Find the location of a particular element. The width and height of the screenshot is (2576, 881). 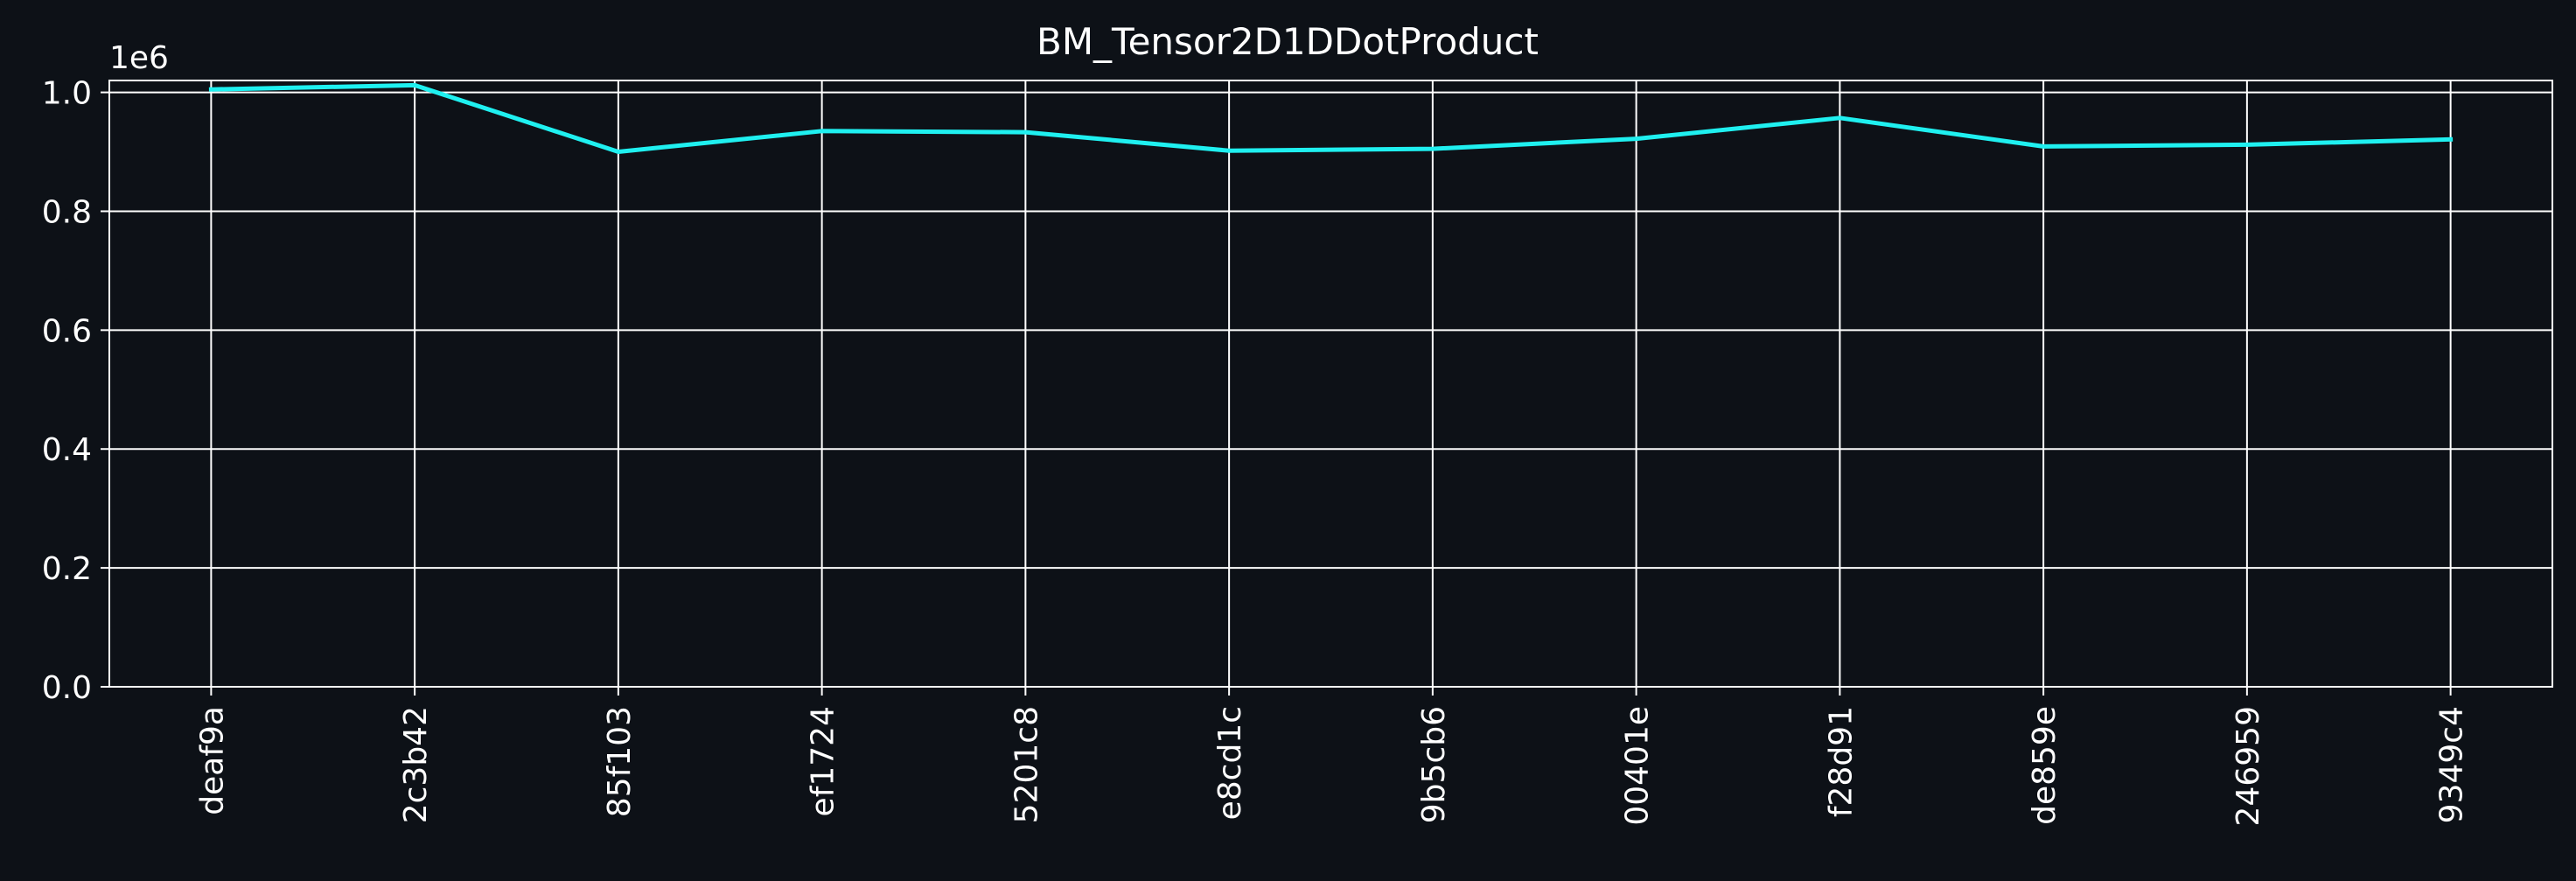

x-tick-label: de859e is located at coordinates (2045, 765).